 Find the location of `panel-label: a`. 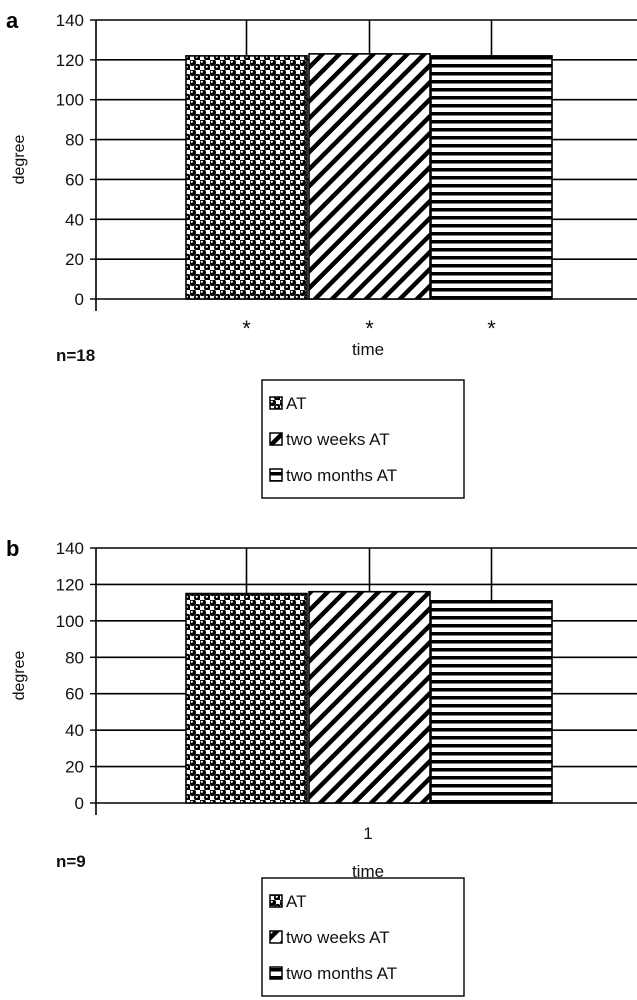

panel-label: a is located at coordinates (12, 20).